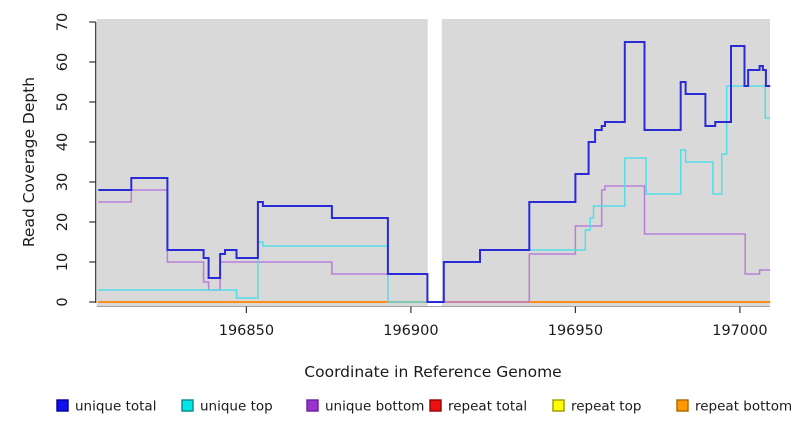 The image size is (792, 432). What do you see at coordinates (575, 331) in the screenshot?
I see `x-tick-label: 196950` at bounding box center [575, 331].